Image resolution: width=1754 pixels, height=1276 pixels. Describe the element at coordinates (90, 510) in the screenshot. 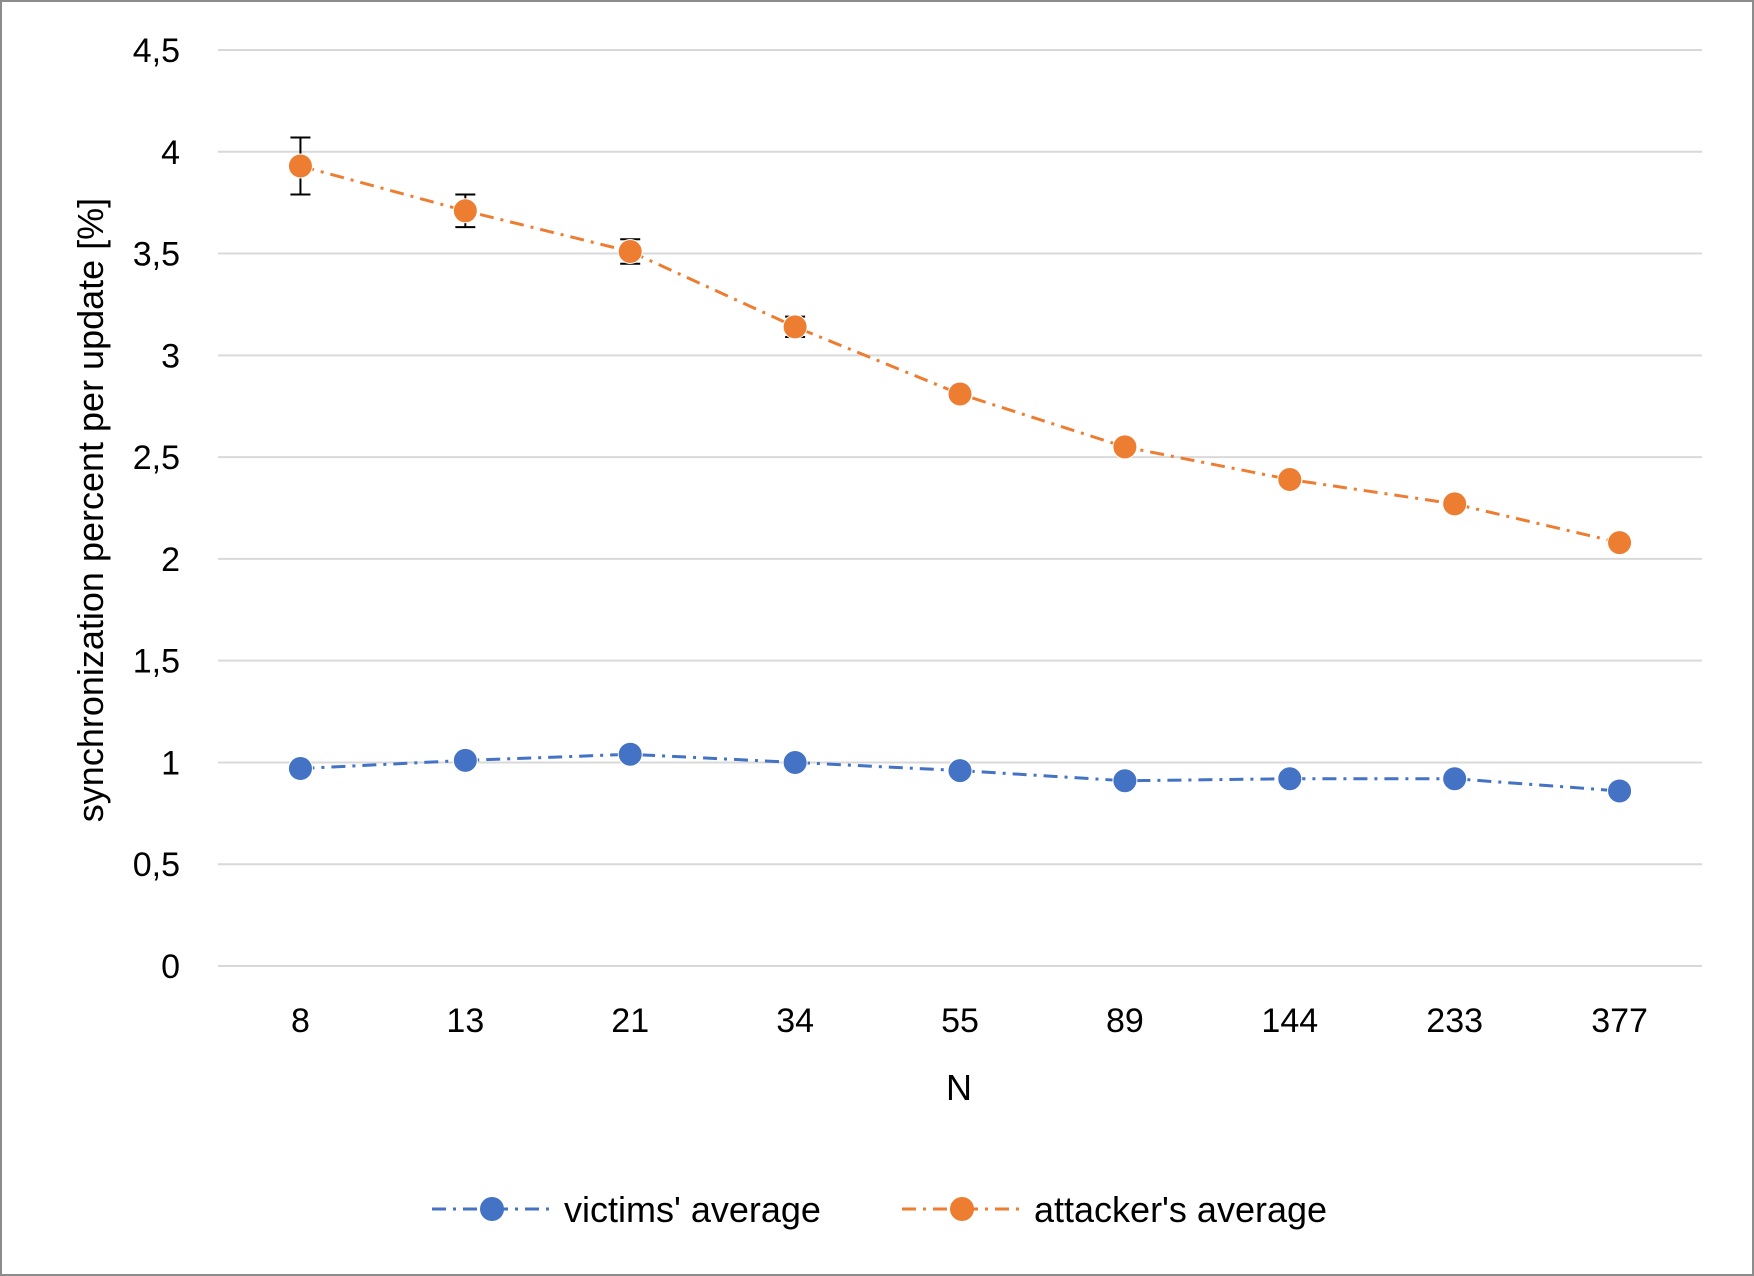

I see `y-axis-title: synchronization percent per update [%]` at that location.